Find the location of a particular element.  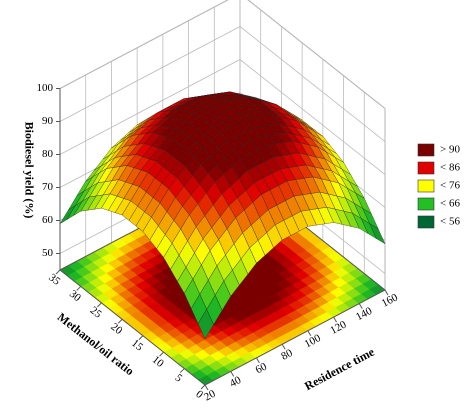

legend-label: < 76 is located at coordinates (450, 186).